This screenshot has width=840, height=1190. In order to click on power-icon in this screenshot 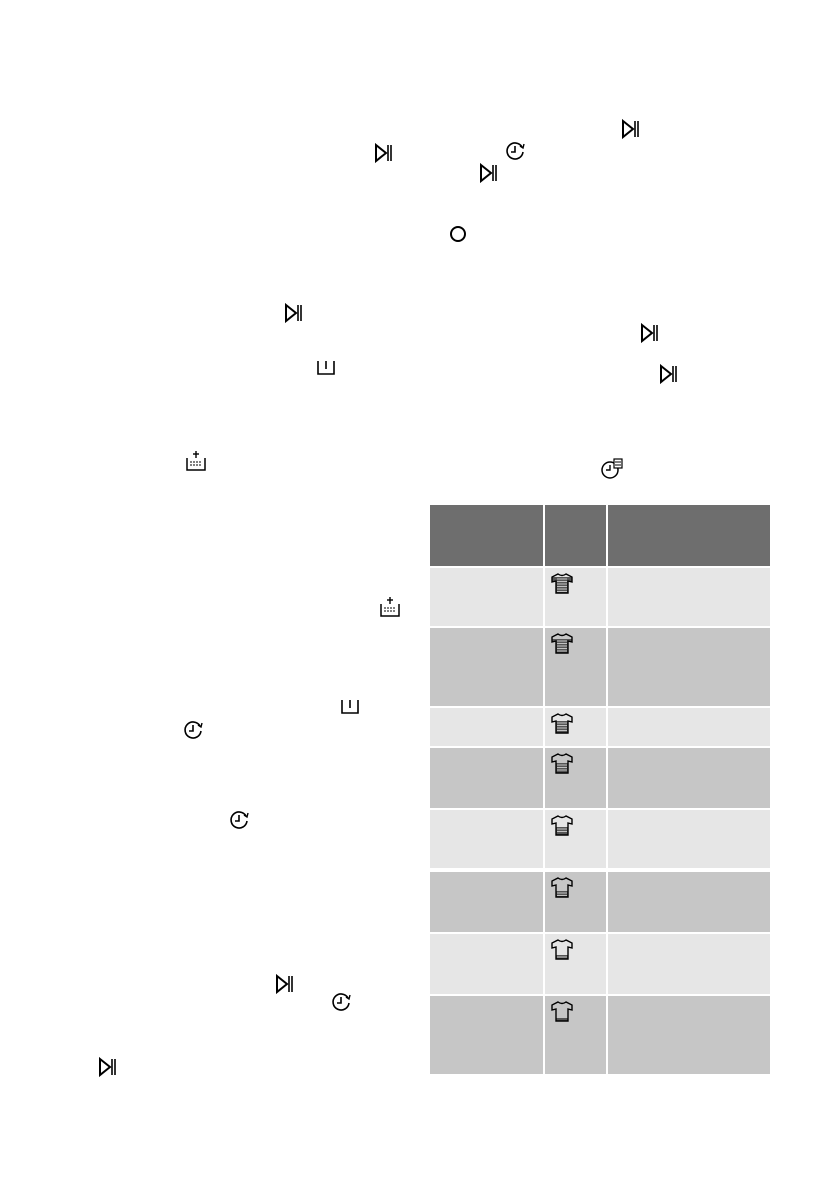, I will do `click(458, 234)`.